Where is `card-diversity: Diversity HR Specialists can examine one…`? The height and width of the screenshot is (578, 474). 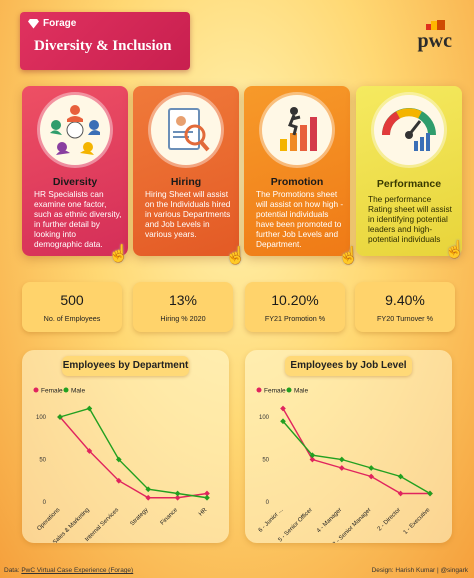 card-diversity: Diversity HR Specialists can examine one… is located at coordinates (75, 174).